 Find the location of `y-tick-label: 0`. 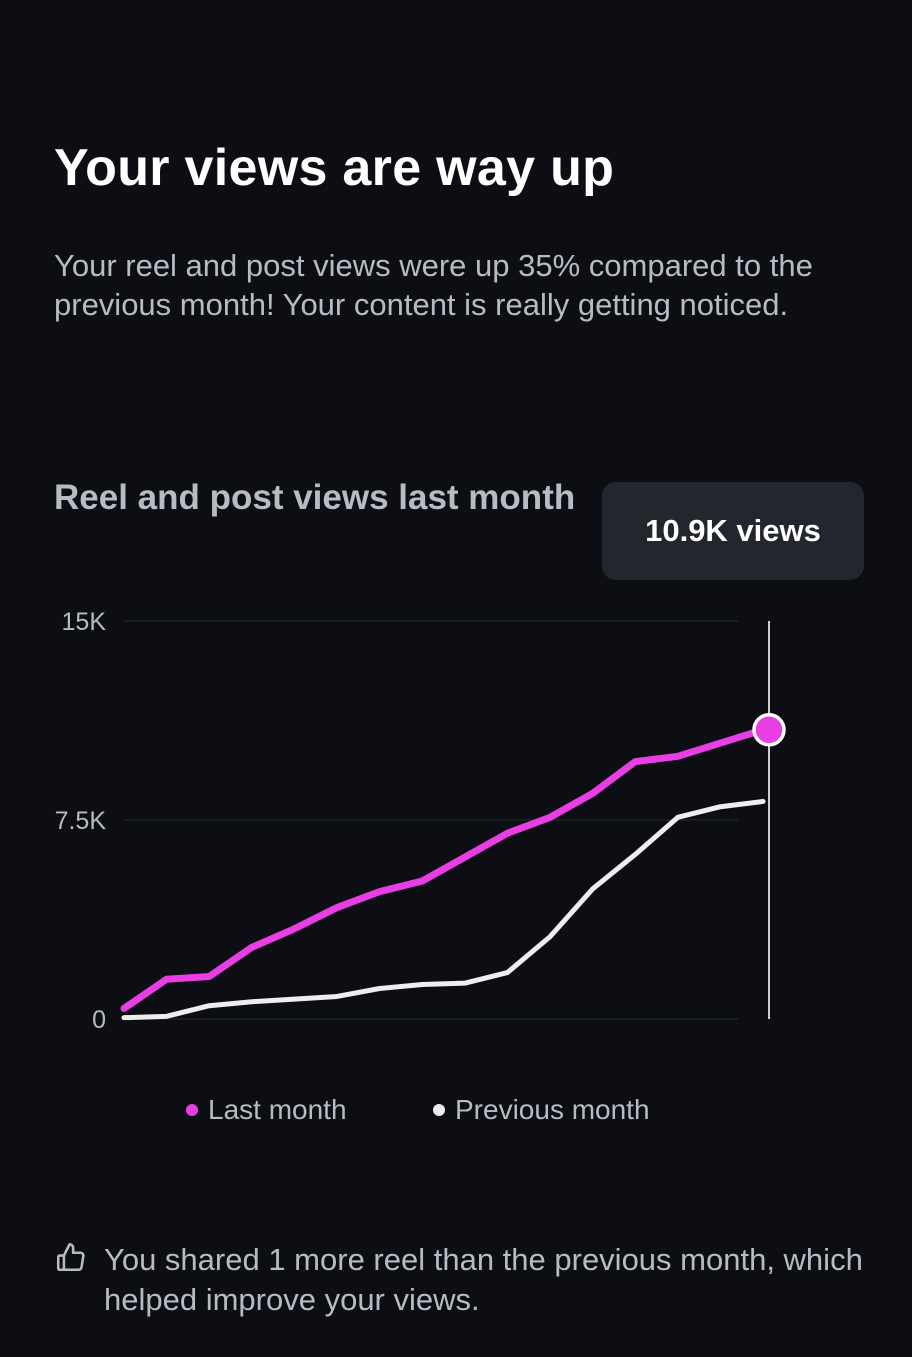

y-tick-label: 0 is located at coordinates (99, 1020).